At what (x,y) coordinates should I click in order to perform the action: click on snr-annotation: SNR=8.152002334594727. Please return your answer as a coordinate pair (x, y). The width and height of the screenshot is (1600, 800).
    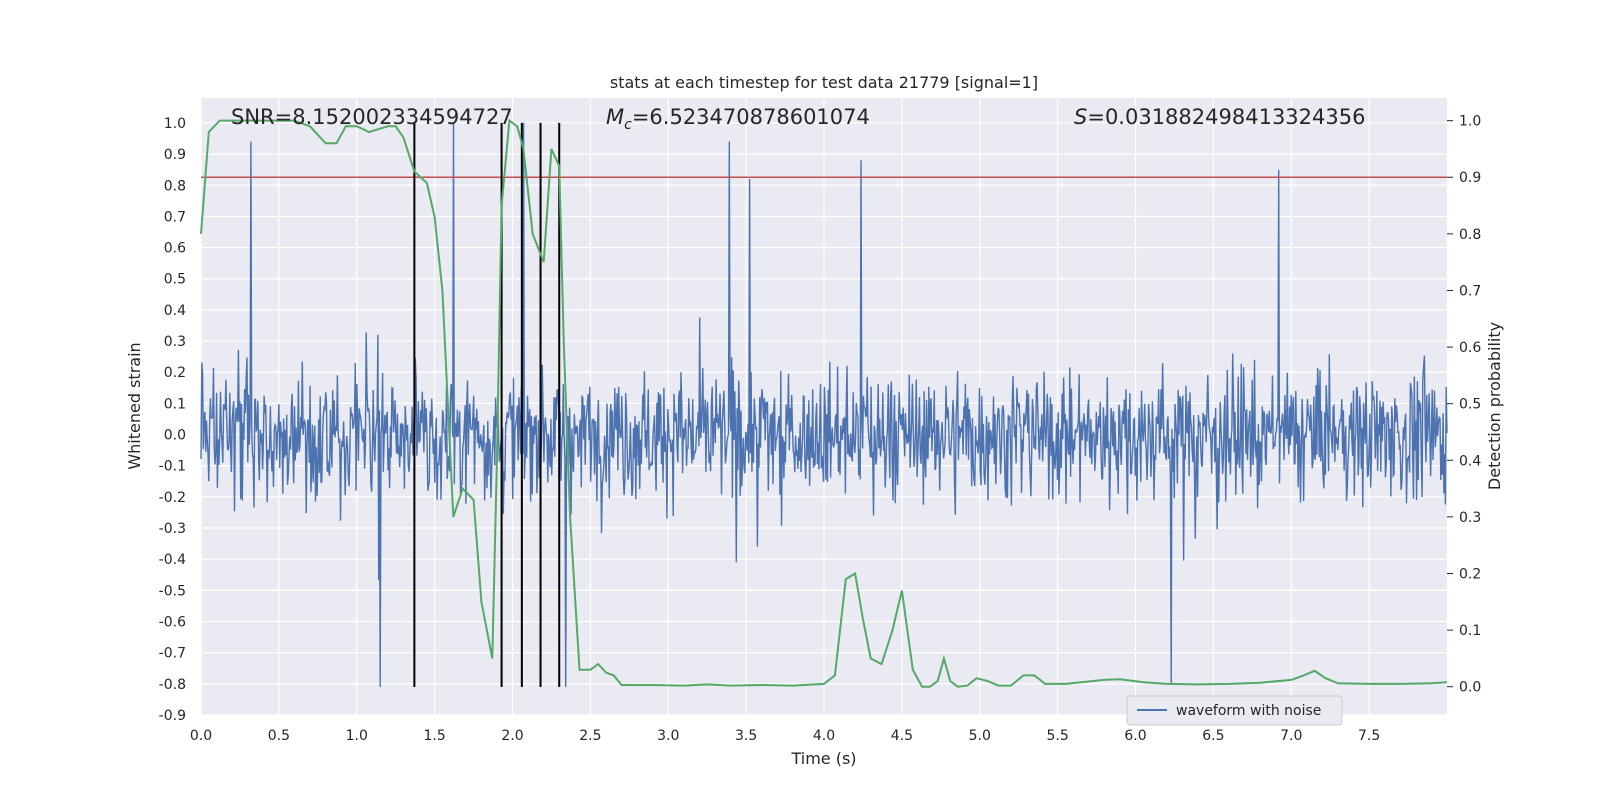
    Looking at the image, I should click on (372, 117).